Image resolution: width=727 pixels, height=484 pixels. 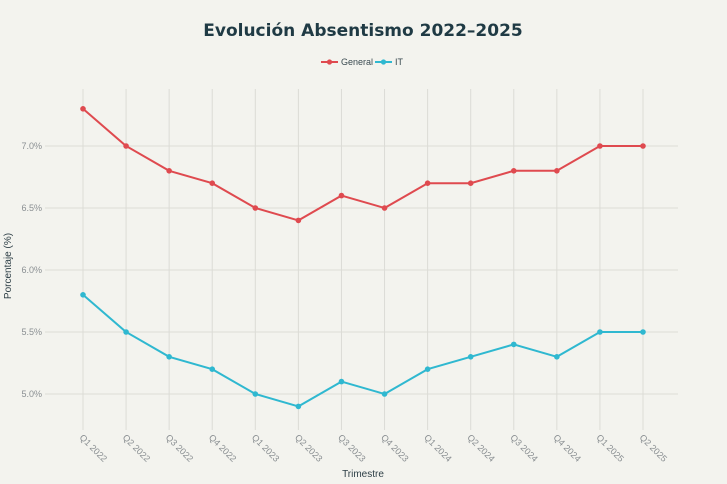 I want to click on x-tick-label: Q2 2025, so click(x=653, y=447).